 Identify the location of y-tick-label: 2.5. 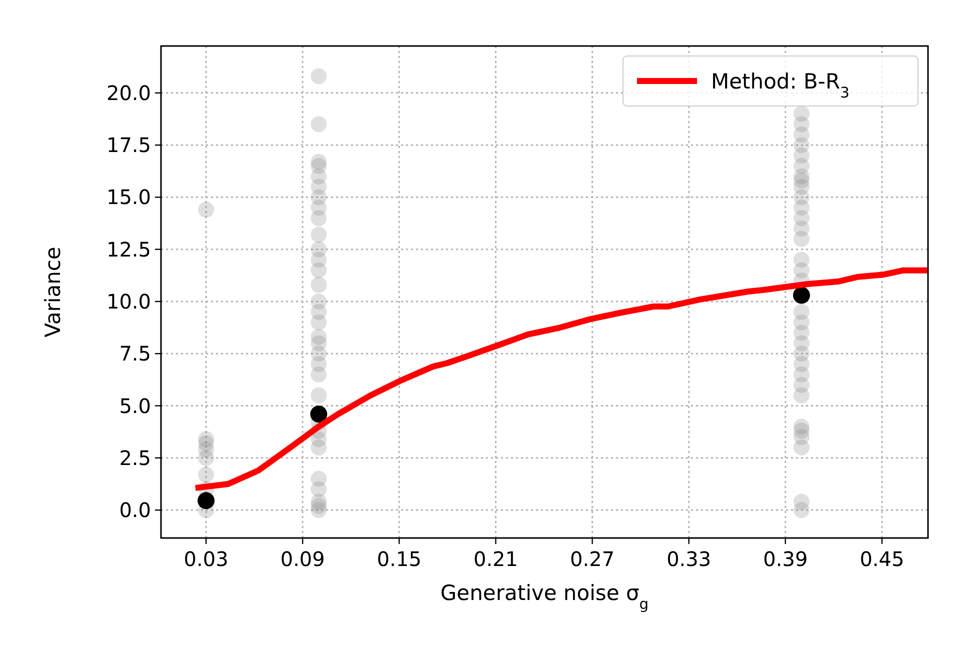
(135, 458).